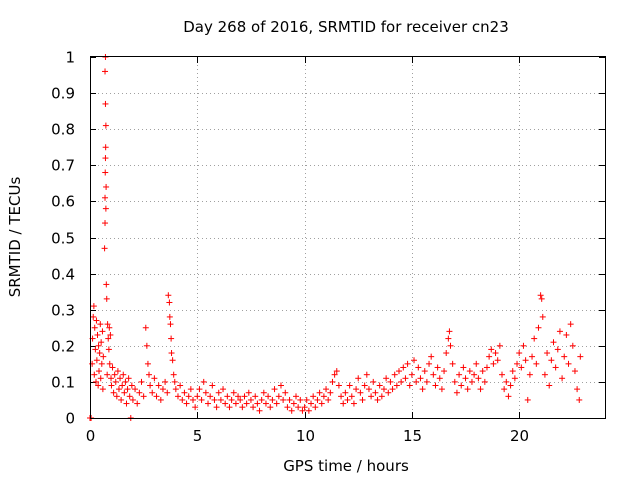 Image resolution: width=640 pixels, height=480 pixels. I want to click on y-tick-label: 0.8, so click(63, 130).